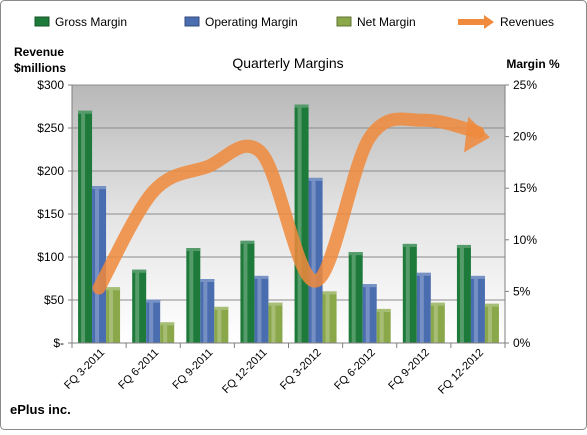 This screenshot has height=435, width=587. What do you see at coordinates (42, 21) in the screenshot?
I see `legend-swatch-gross-margin` at bounding box center [42, 21].